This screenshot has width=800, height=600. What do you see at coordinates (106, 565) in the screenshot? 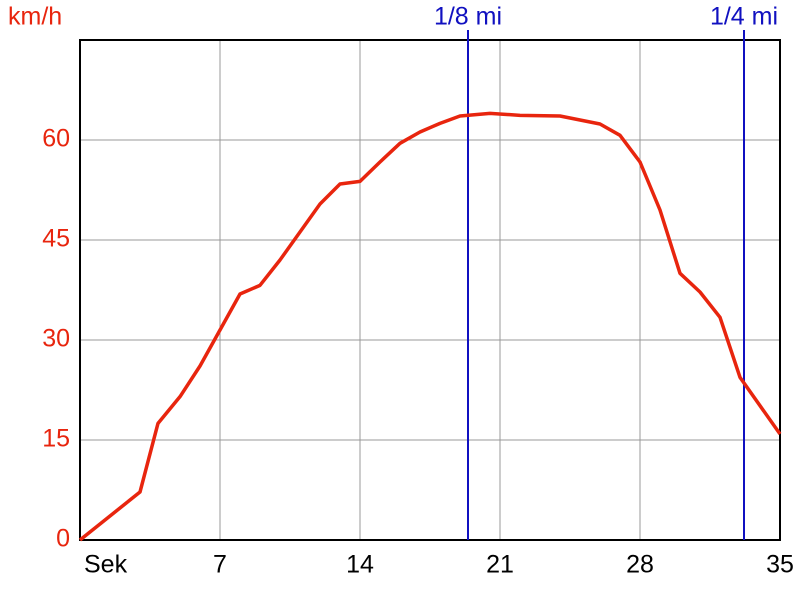
I see `x-tick-label: Sek` at bounding box center [106, 565].